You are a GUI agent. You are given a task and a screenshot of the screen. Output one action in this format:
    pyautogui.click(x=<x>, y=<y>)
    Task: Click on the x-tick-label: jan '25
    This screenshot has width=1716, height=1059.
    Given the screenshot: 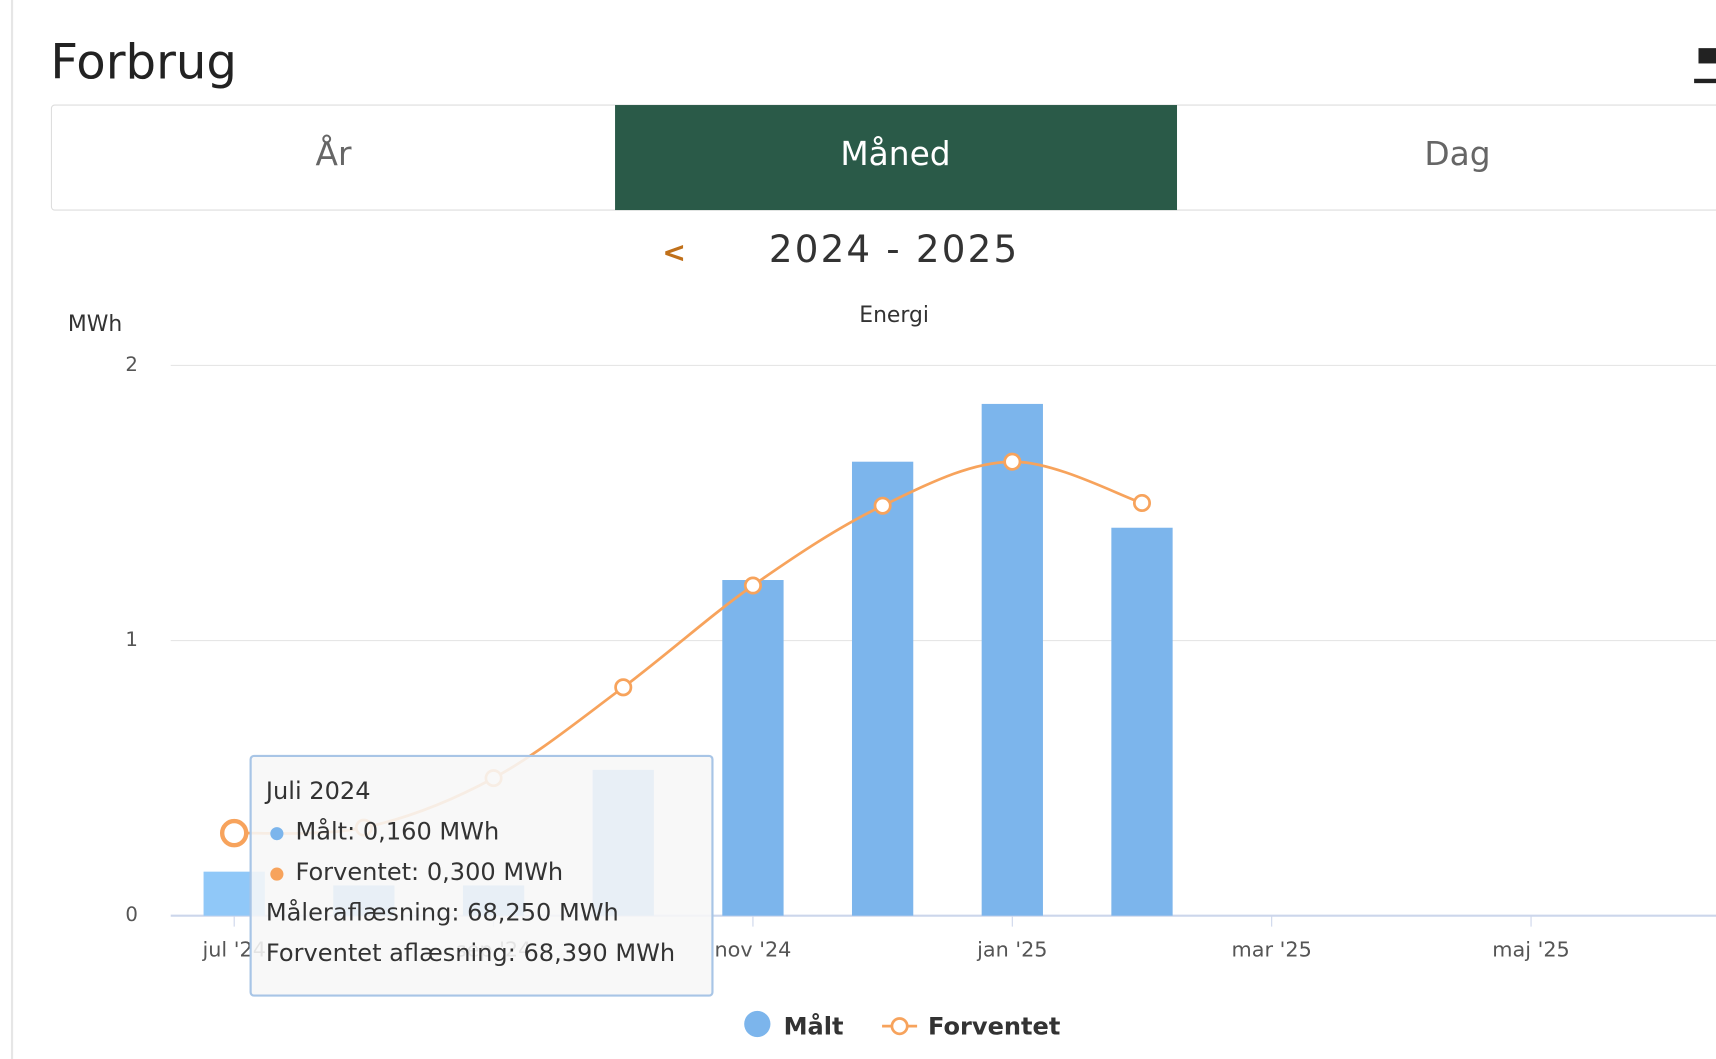 What is the action you would take?
    pyautogui.click(x=1011, y=950)
    